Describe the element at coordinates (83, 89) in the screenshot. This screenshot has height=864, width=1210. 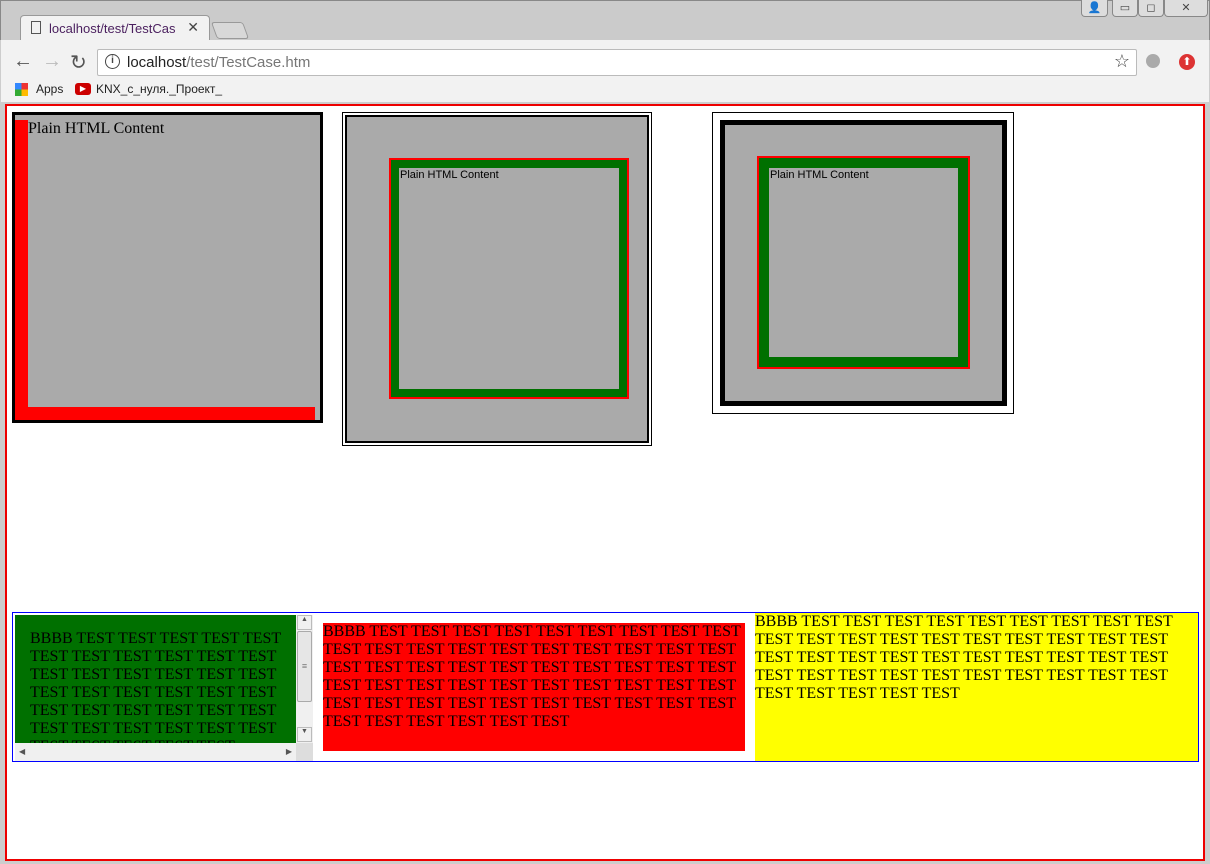
I see `youtube-icon: ▶` at that location.